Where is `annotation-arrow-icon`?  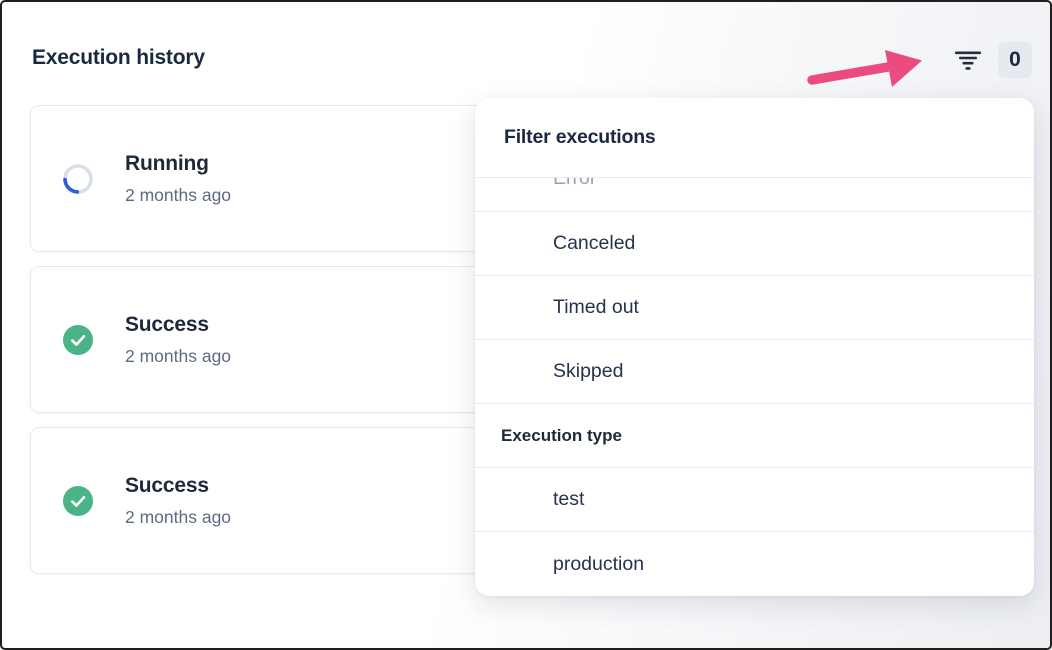
annotation-arrow-icon is located at coordinates (865, 70).